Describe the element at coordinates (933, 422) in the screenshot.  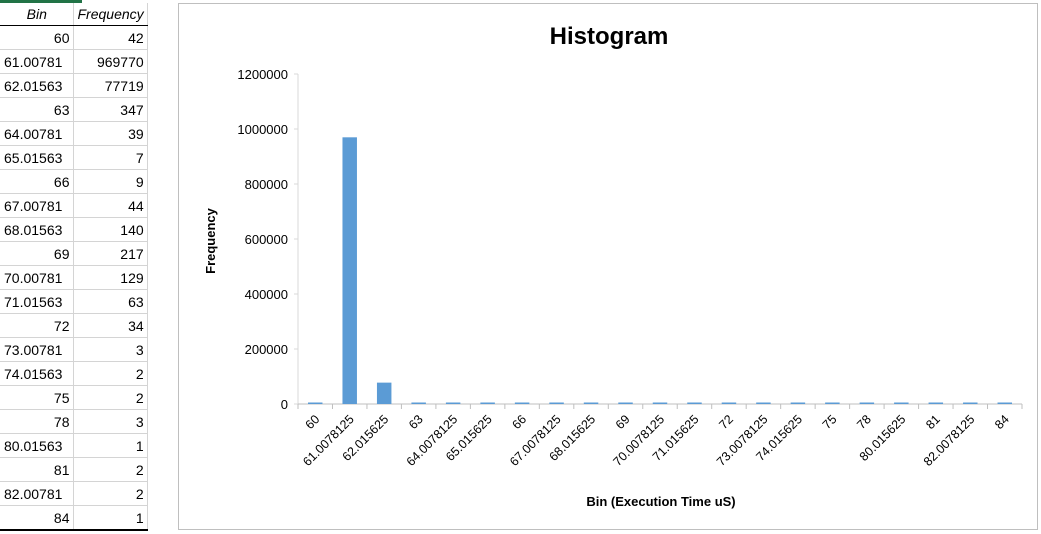
I see `x-tick-label: 81` at that location.